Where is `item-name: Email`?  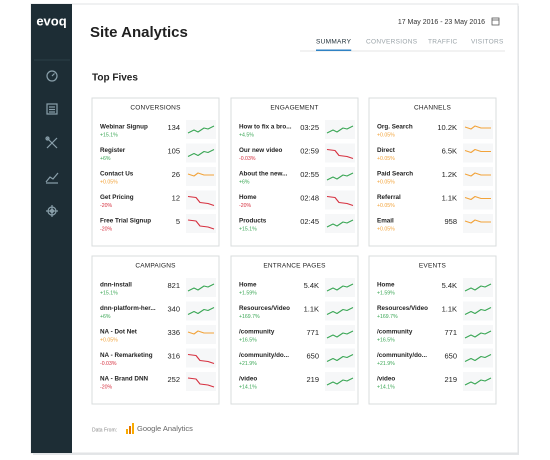
item-name: Email is located at coordinates (385, 221).